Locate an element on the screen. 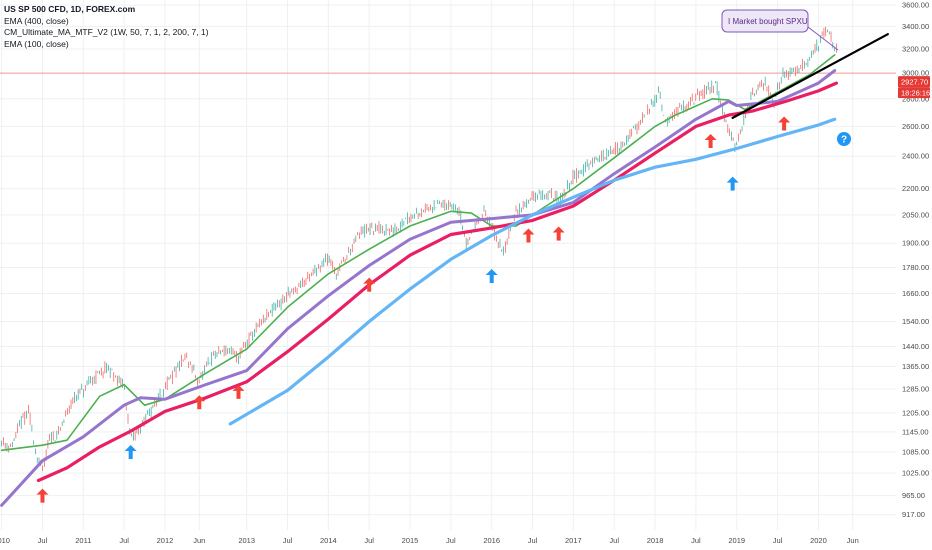 The width and height of the screenshot is (932, 550). last-price-tag is located at coordinates (914, 82).